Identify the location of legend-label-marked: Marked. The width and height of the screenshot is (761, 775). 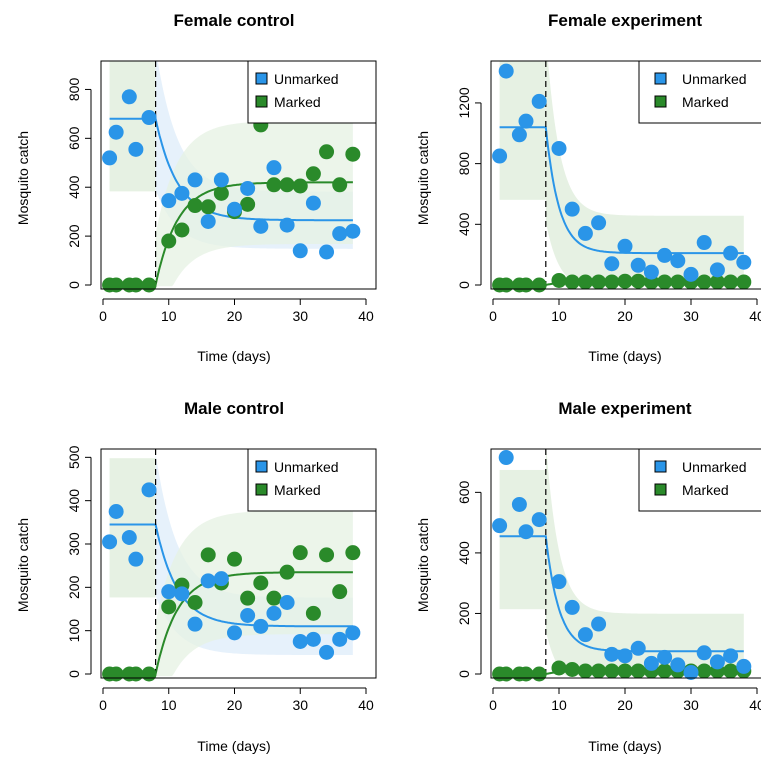
(297, 490).